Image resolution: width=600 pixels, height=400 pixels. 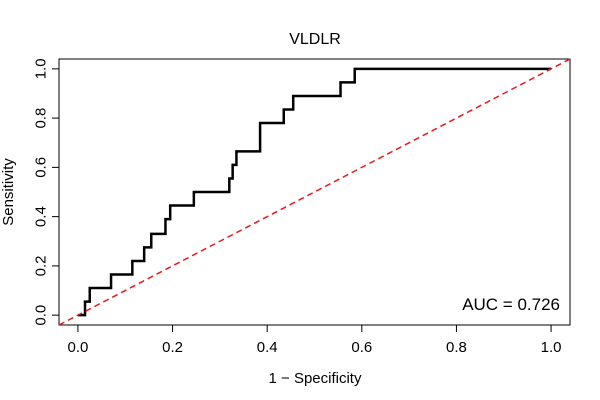 What do you see at coordinates (41, 167) in the screenshot?
I see `y-tick-label: 0.6` at bounding box center [41, 167].